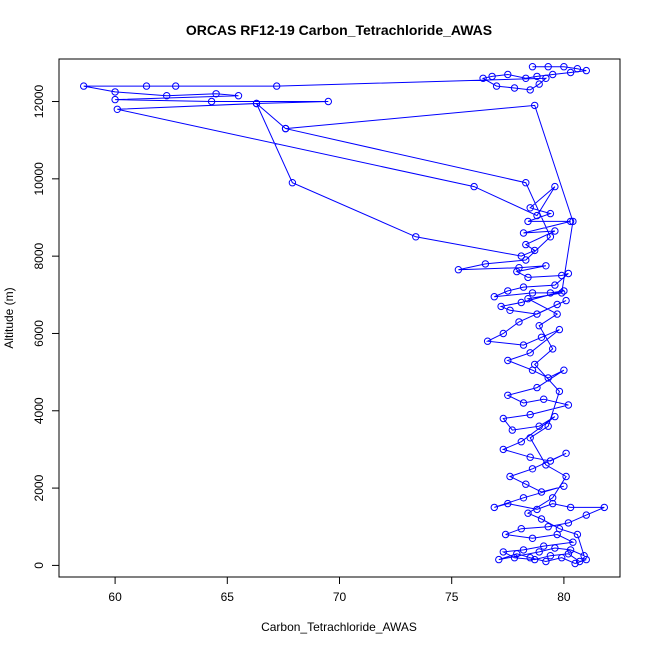 This screenshot has height=650, width=650. Describe the element at coordinates (39, 565) in the screenshot. I see `y-tick-label: 0` at that location.